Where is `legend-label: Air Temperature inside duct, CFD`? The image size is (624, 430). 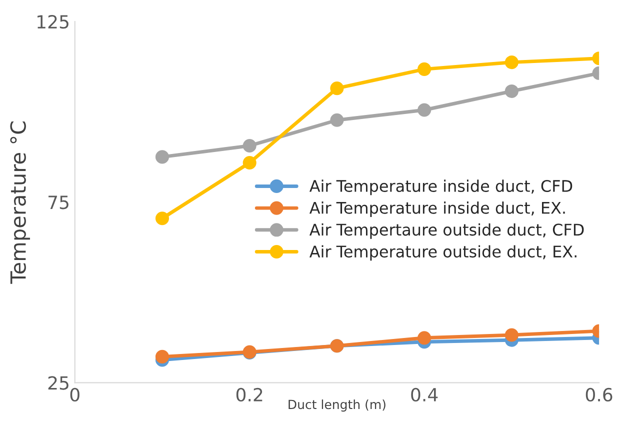 legend-label: Air Temperature inside duct, CFD is located at coordinates (440, 188).